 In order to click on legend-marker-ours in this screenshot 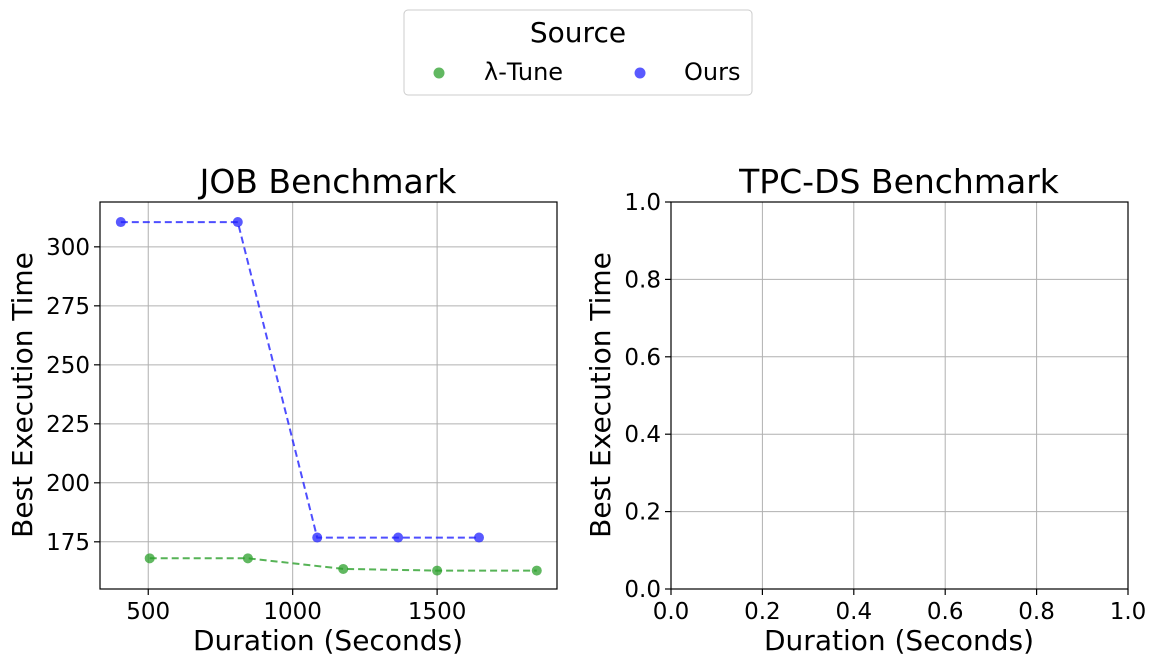, I will do `click(640, 73)`.